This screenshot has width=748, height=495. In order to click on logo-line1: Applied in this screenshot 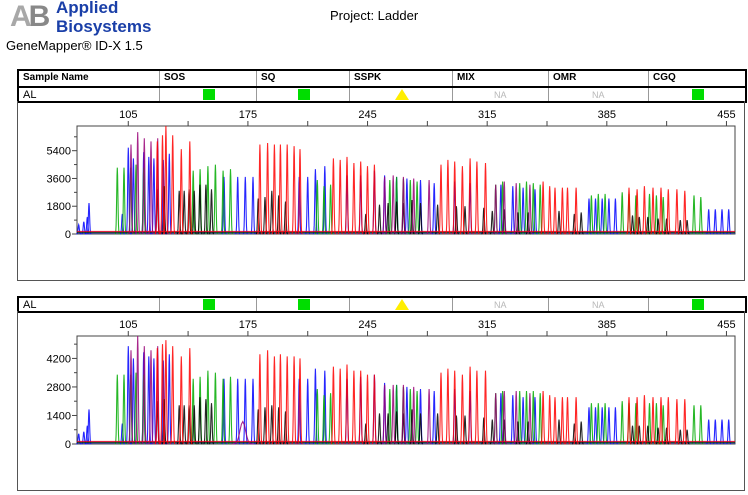, I will do `click(87, 8)`.